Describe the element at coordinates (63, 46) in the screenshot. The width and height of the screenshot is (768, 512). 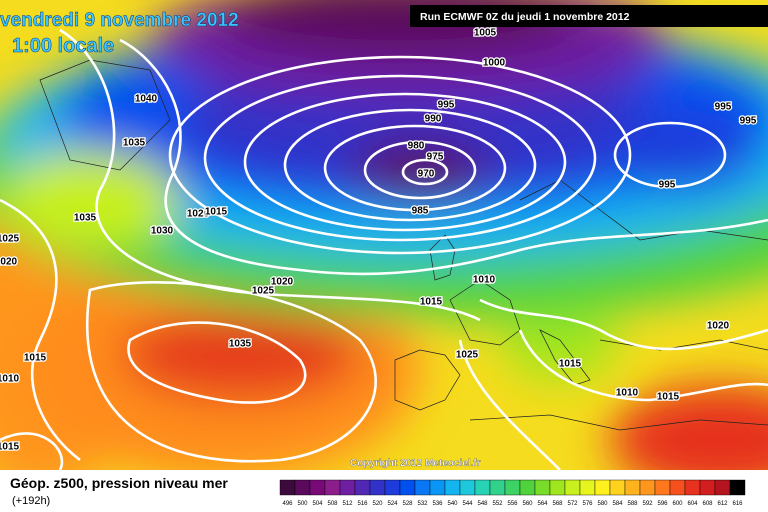
I see `forecast-time: 1:00 locale` at that location.